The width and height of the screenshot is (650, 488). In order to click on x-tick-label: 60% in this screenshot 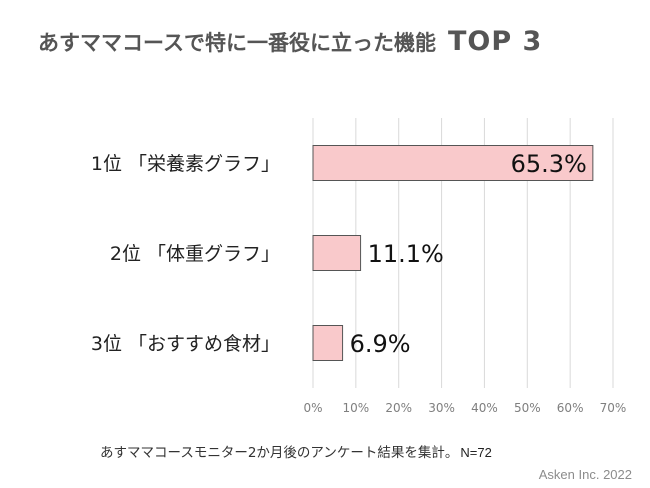, I will do `click(570, 408)`.